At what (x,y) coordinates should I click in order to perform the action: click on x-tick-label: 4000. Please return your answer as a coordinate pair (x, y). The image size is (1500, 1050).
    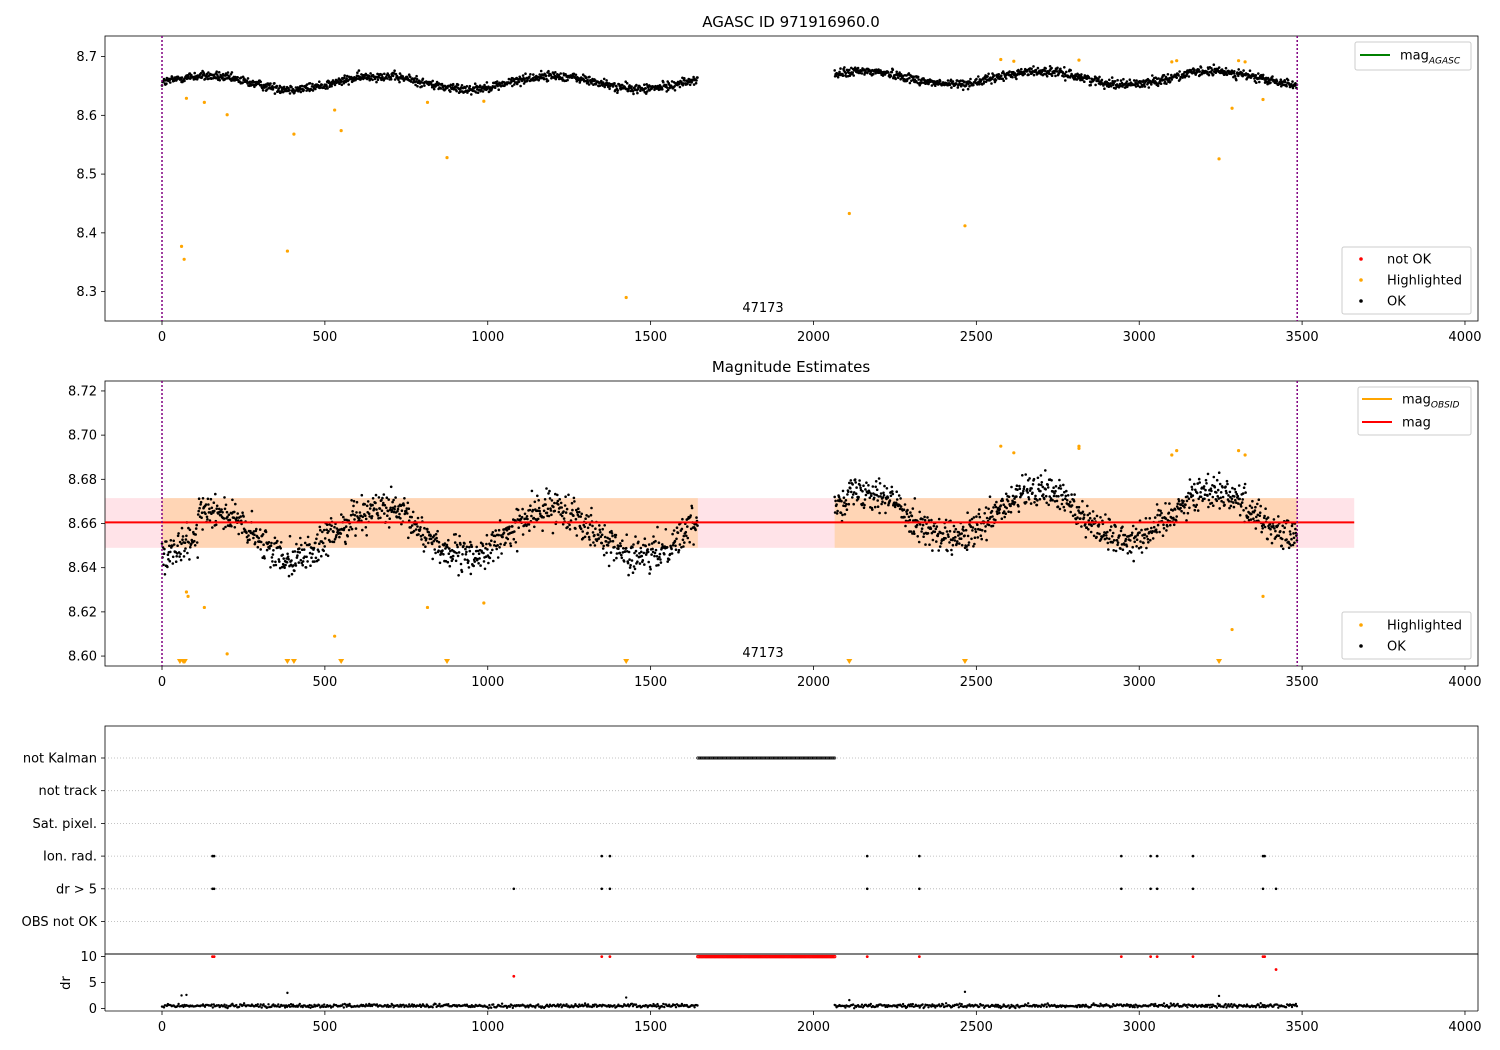
    Looking at the image, I should click on (1464, 1027).